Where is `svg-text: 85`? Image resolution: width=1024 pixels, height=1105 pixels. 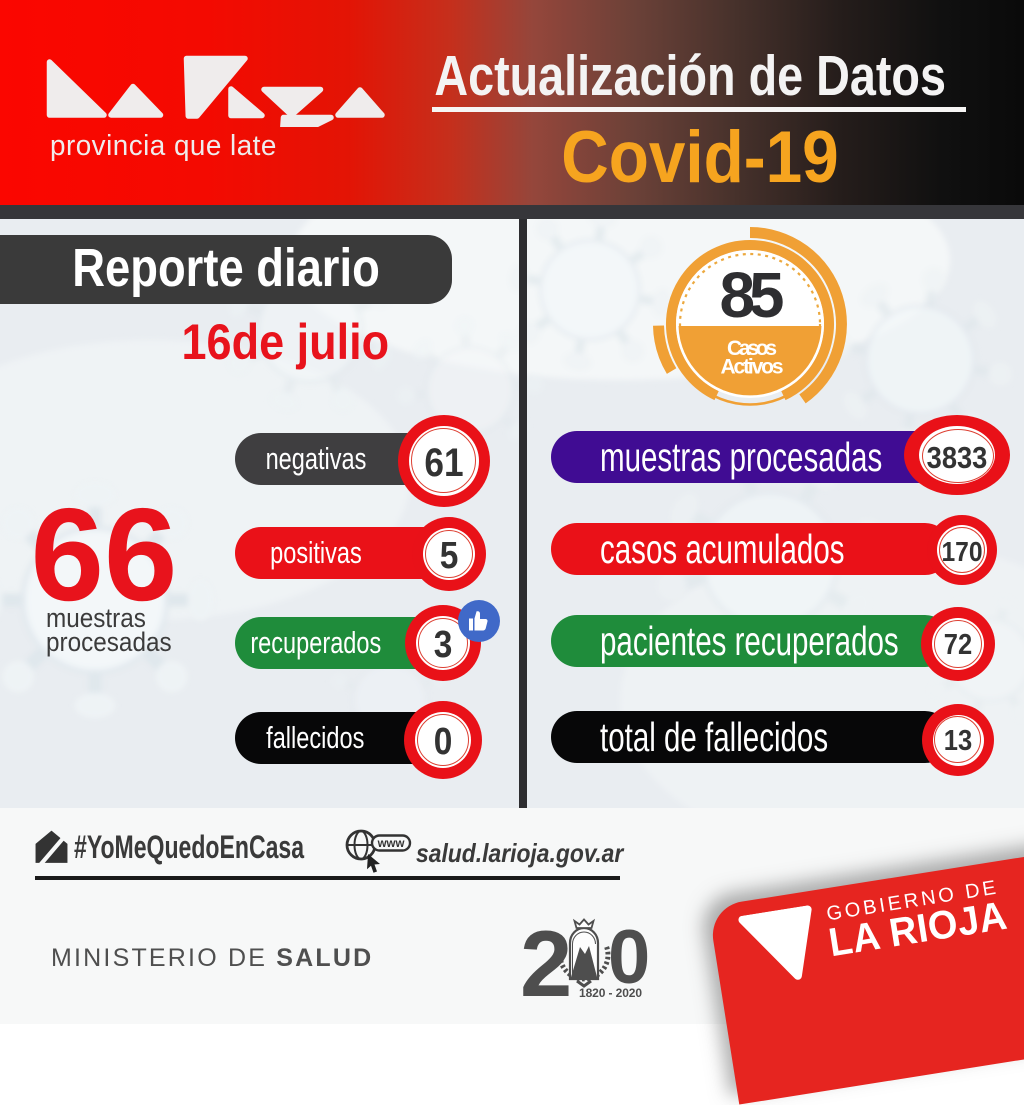
svg-text: 85 is located at coordinates (752, 295).